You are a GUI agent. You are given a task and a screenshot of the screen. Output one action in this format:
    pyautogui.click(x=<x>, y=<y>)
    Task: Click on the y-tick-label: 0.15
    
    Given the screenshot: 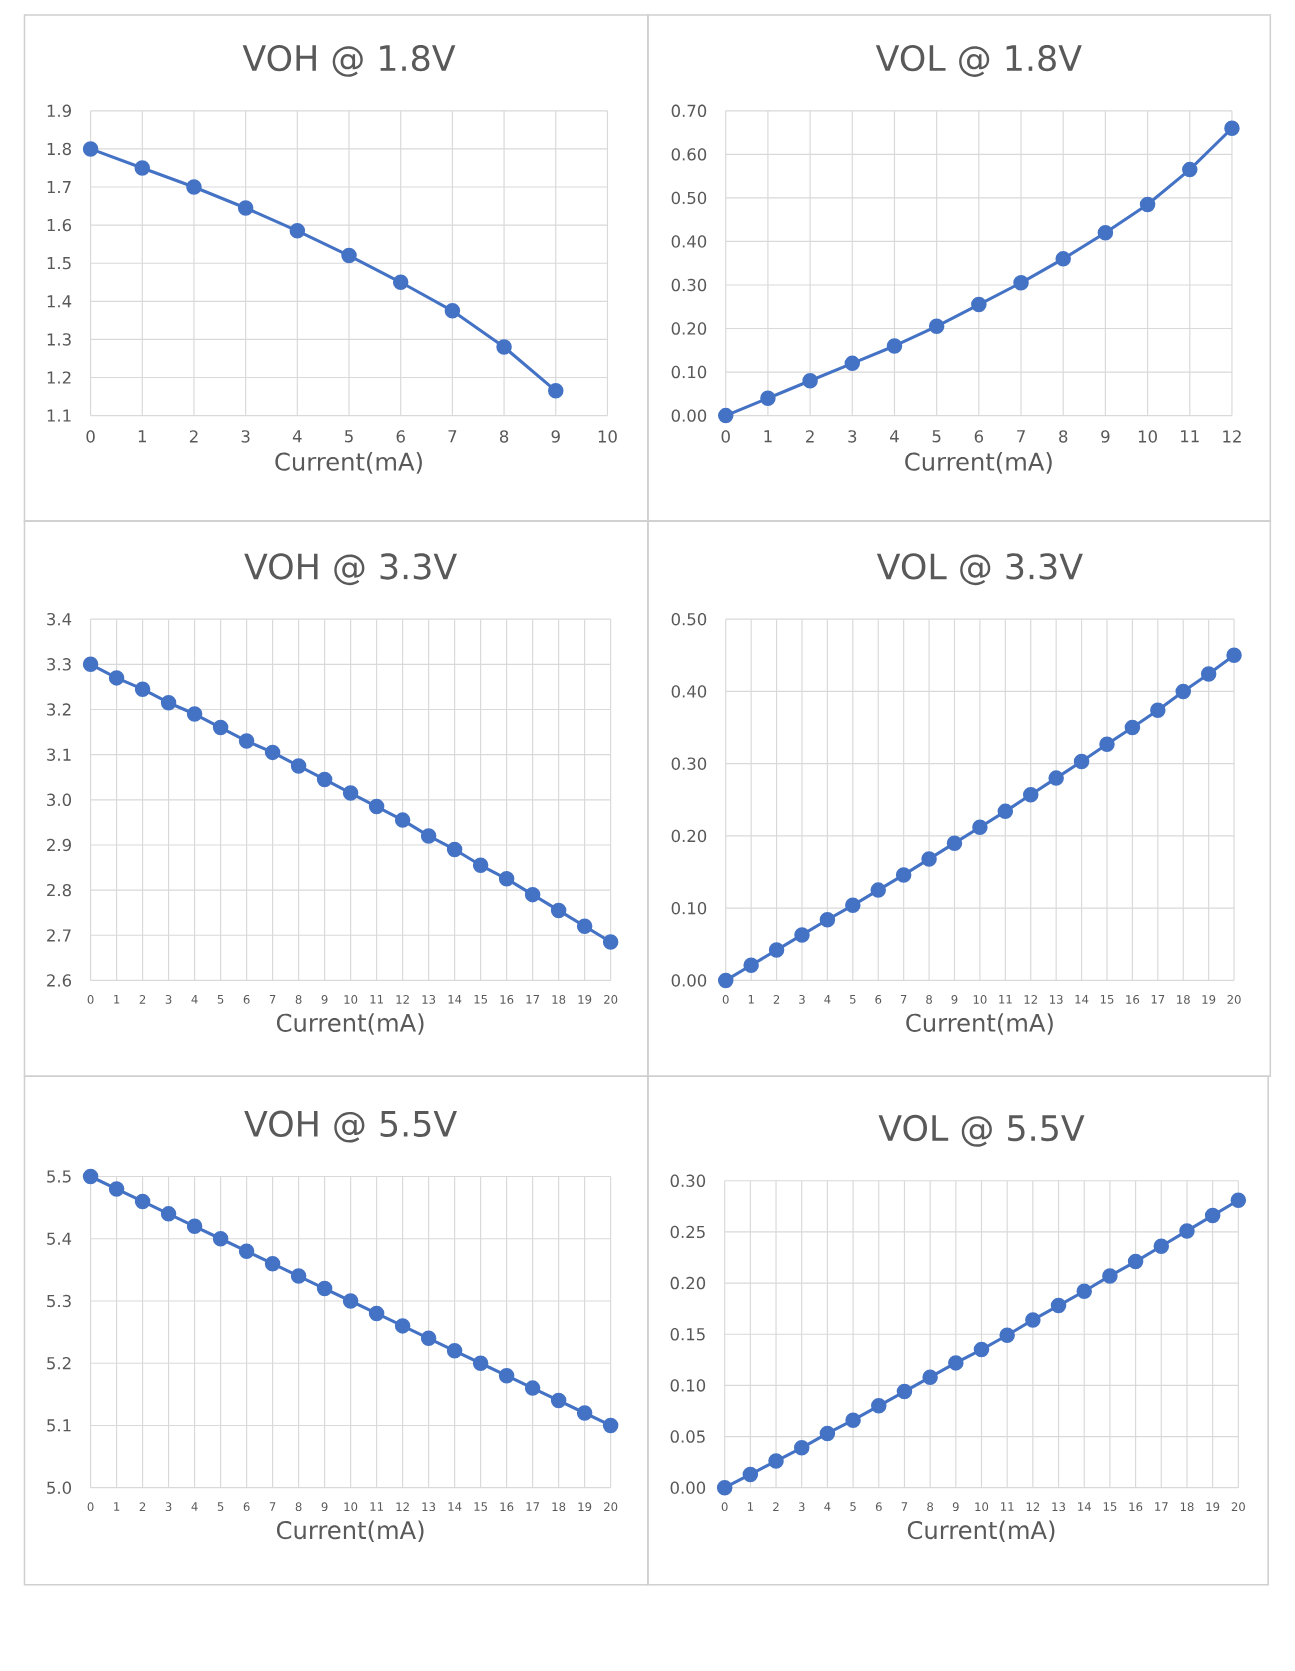 What is the action you would take?
    pyautogui.click(x=687, y=1334)
    